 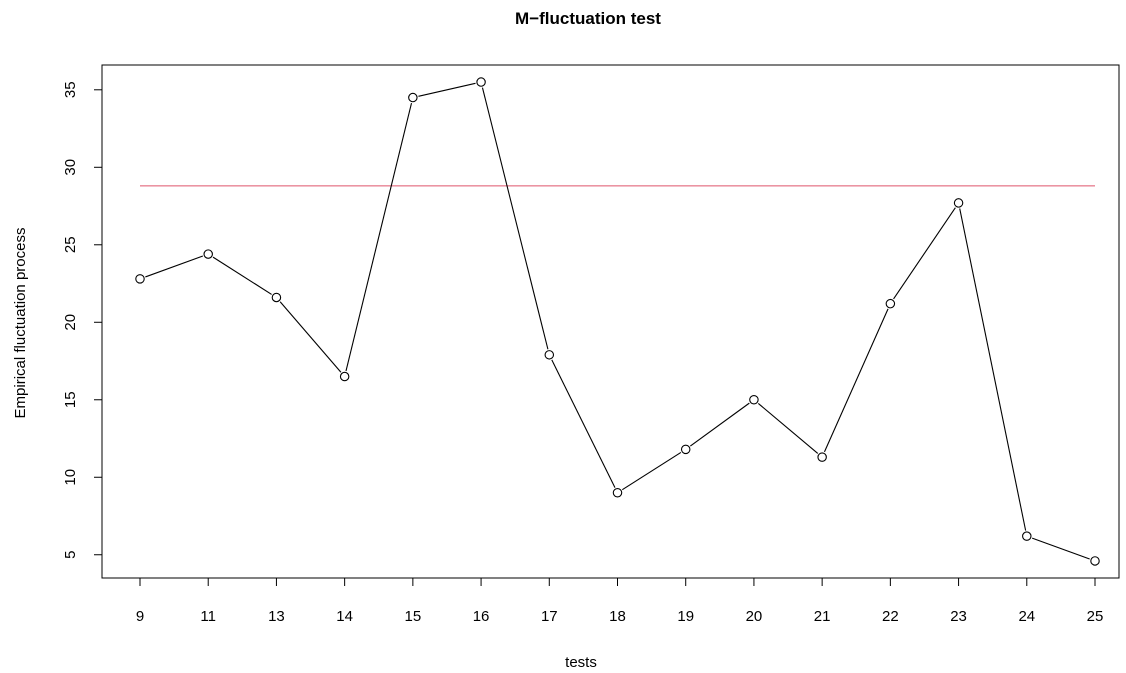 I want to click on y-tick-label: 20, so click(x=70, y=322).